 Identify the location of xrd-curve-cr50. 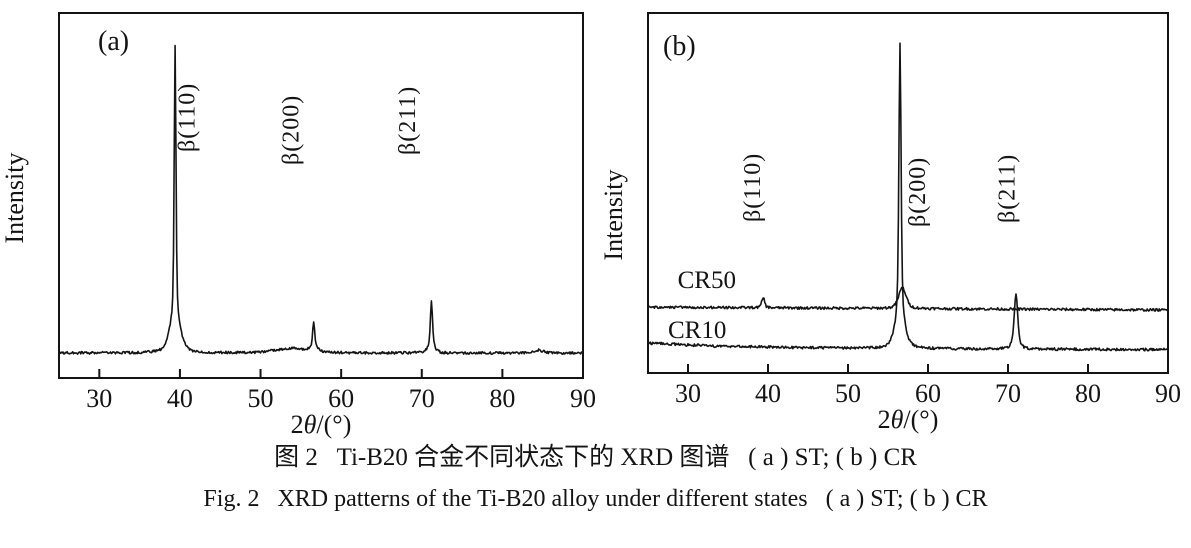
(908, 299).